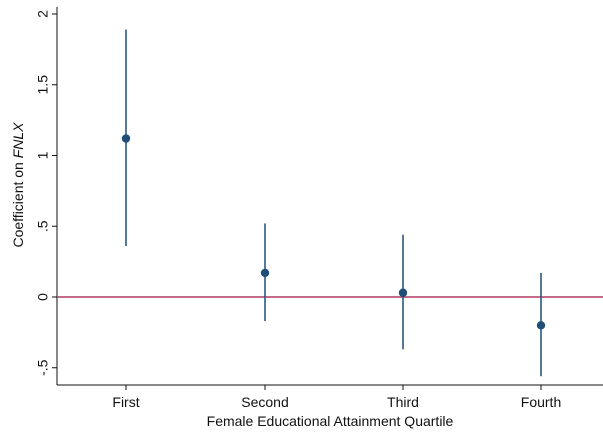  I want to click on y-tick-label: 0, so click(43, 297).